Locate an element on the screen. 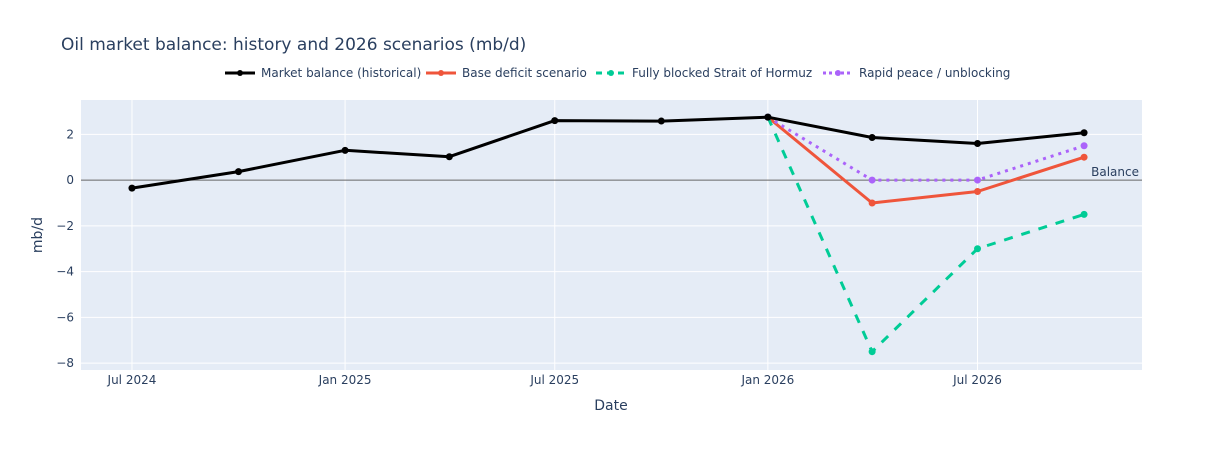 The image size is (1222, 450). legend-item-2: Fully blocked Strait of Hormuz is located at coordinates (704, 73).